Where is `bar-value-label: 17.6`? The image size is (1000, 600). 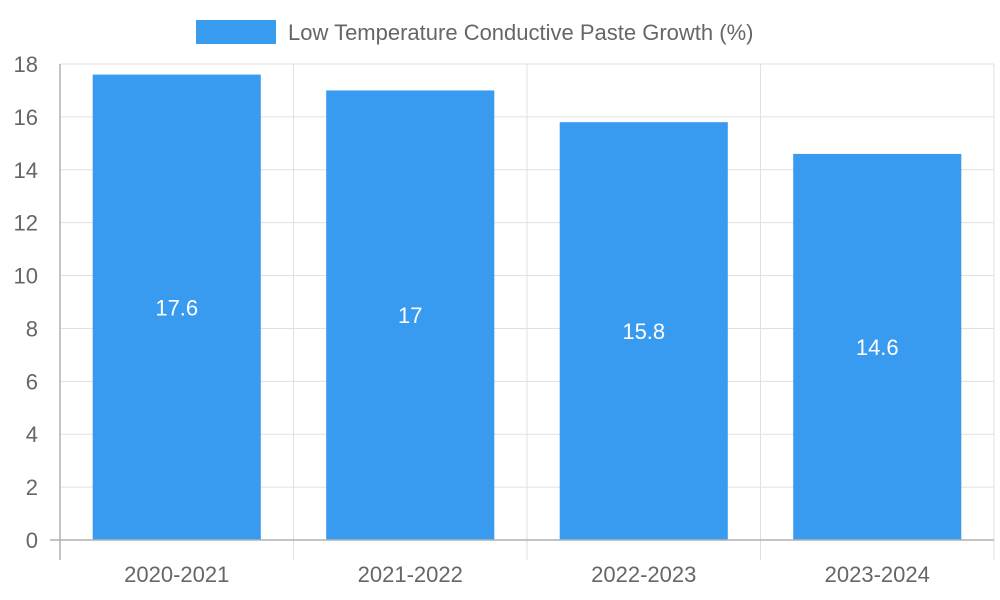
bar-value-label: 17.6 is located at coordinates (176, 307).